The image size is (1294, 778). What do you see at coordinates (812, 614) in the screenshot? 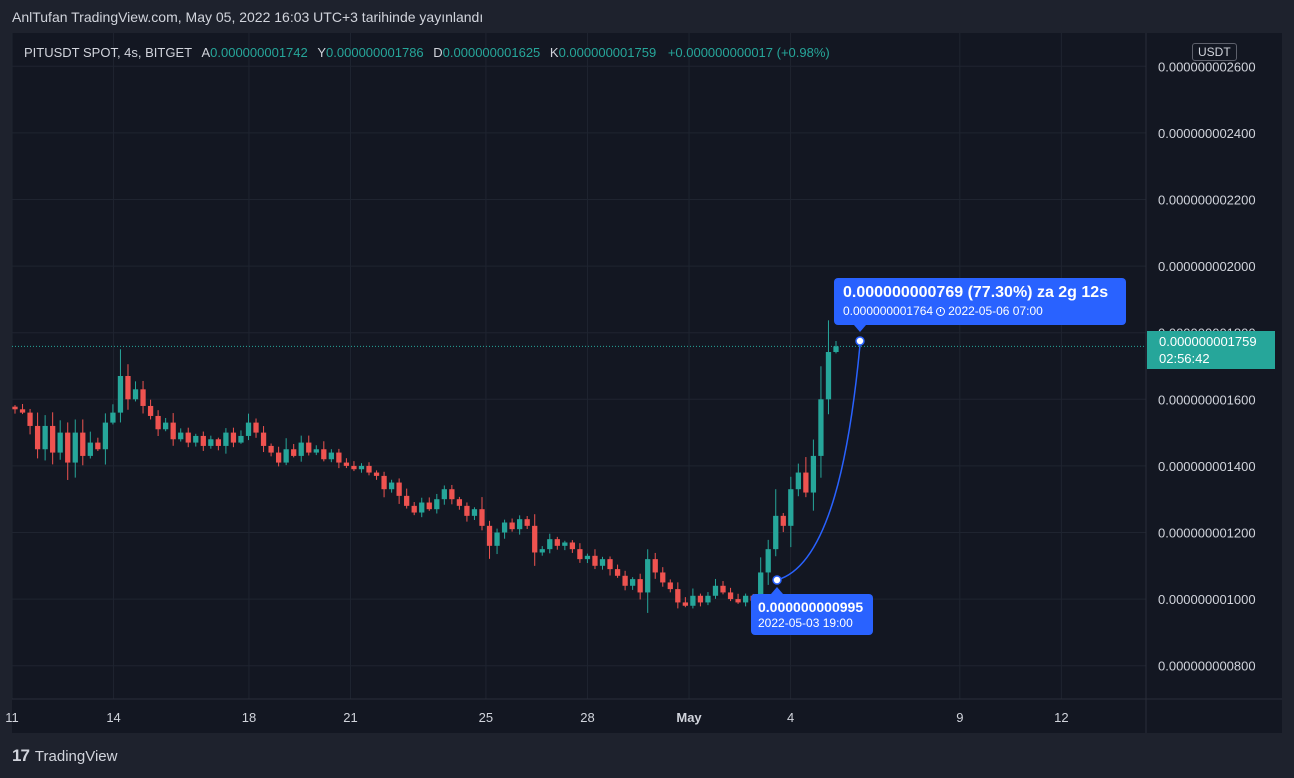
I see `measure-label-bottom: 0.000000000995 2022-05-03 19:00` at bounding box center [812, 614].